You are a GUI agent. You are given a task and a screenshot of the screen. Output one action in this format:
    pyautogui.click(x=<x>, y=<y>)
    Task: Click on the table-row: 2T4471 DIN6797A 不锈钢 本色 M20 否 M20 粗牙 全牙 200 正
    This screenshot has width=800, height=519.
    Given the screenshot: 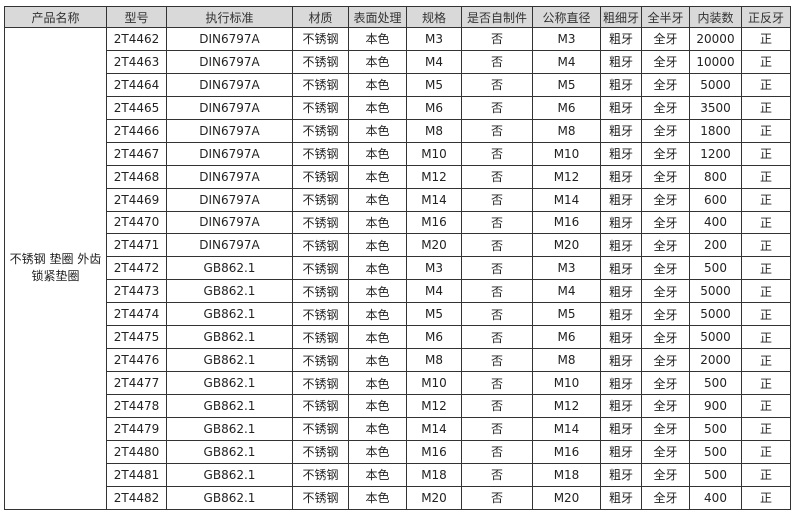 What is the action you would take?
    pyautogui.click(x=398, y=245)
    